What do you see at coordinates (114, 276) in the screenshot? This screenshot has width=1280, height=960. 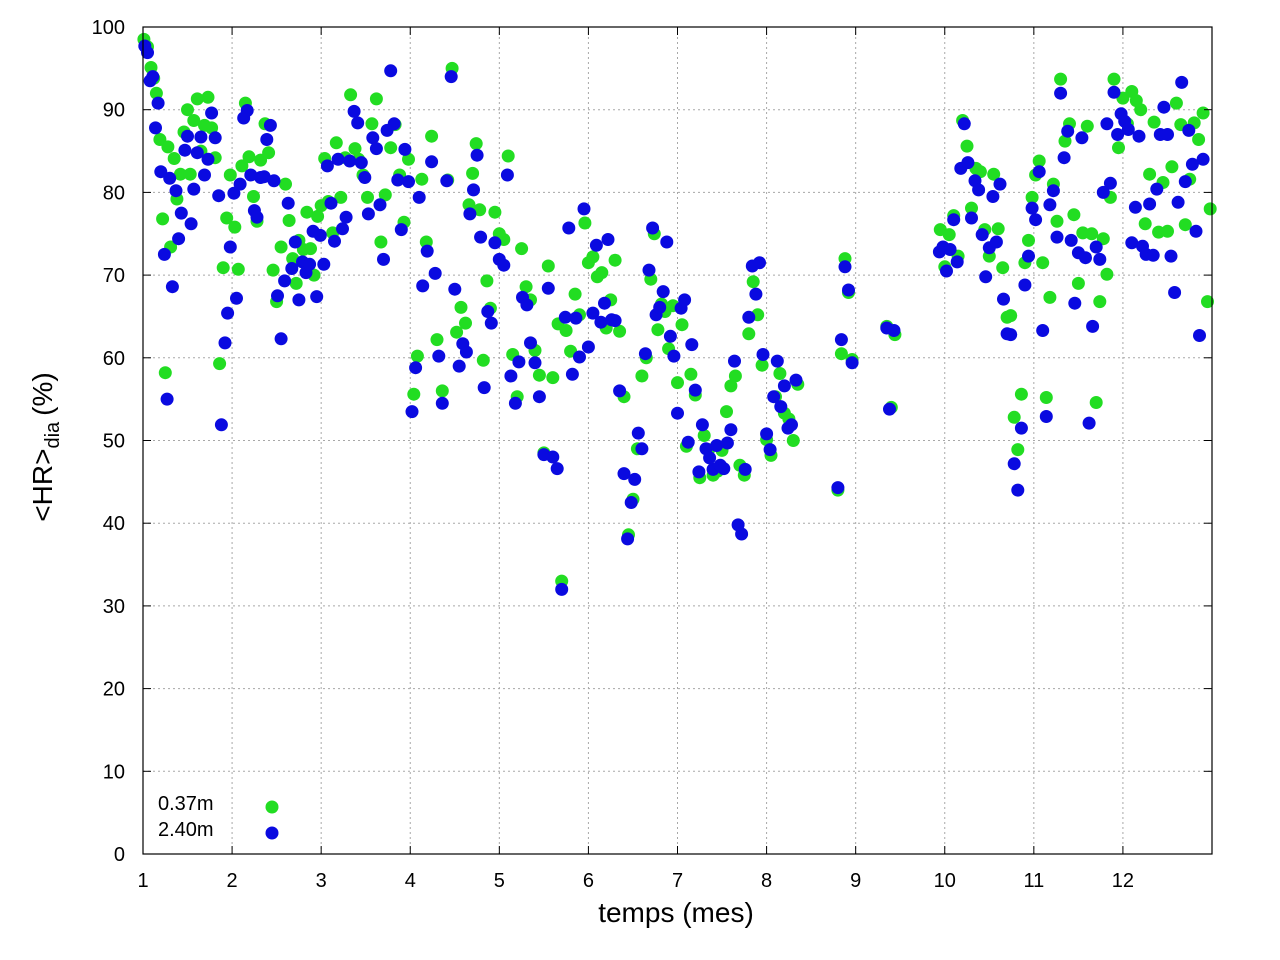 I see `y-tick-label: 70` at bounding box center [114, 276].